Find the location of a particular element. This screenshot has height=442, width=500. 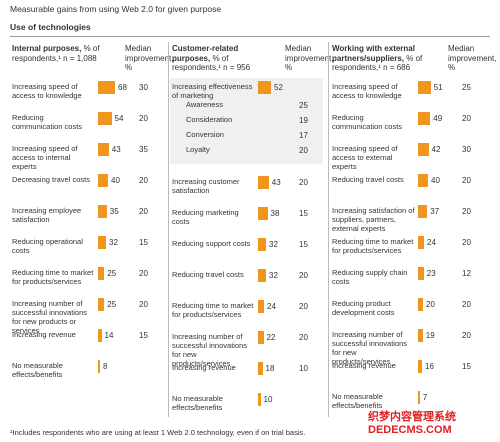

row-label: Loyalty is located at coordinates (198, 149).